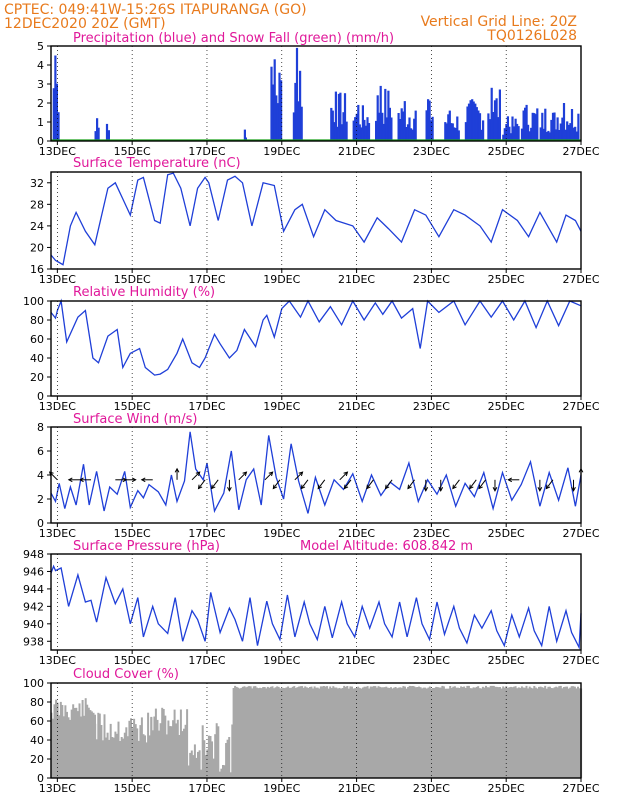  What do you see at coordinates (155, 10) in the screenshot?
I see `header-station: CPTEC: 049:41W-15:26S ITAPURANGA (GO)` at bounding box center [155, 10].